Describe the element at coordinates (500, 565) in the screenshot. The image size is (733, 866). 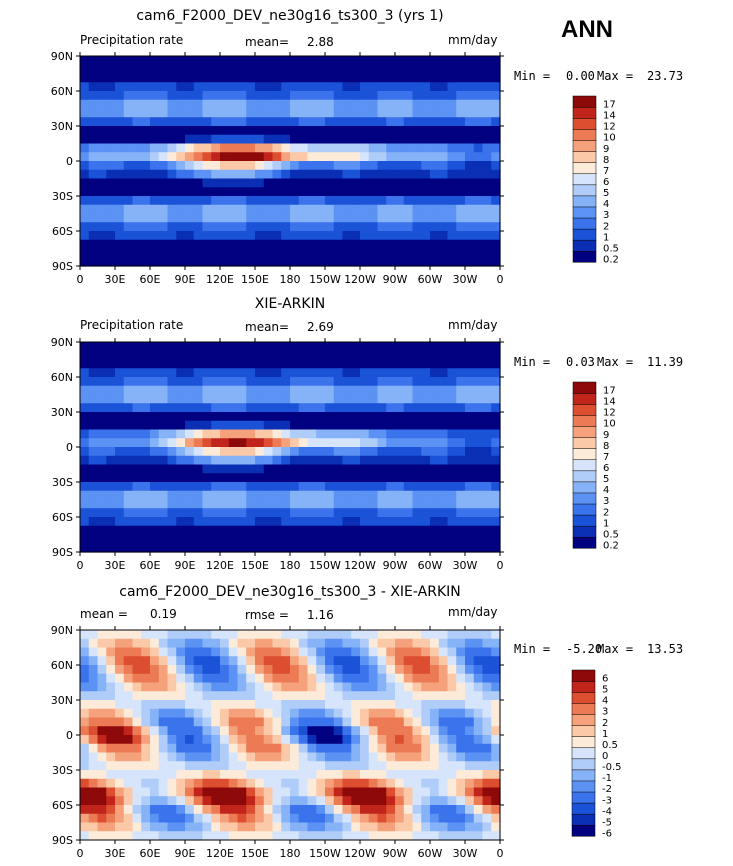
I see `x-tick-label: 0` at that location.